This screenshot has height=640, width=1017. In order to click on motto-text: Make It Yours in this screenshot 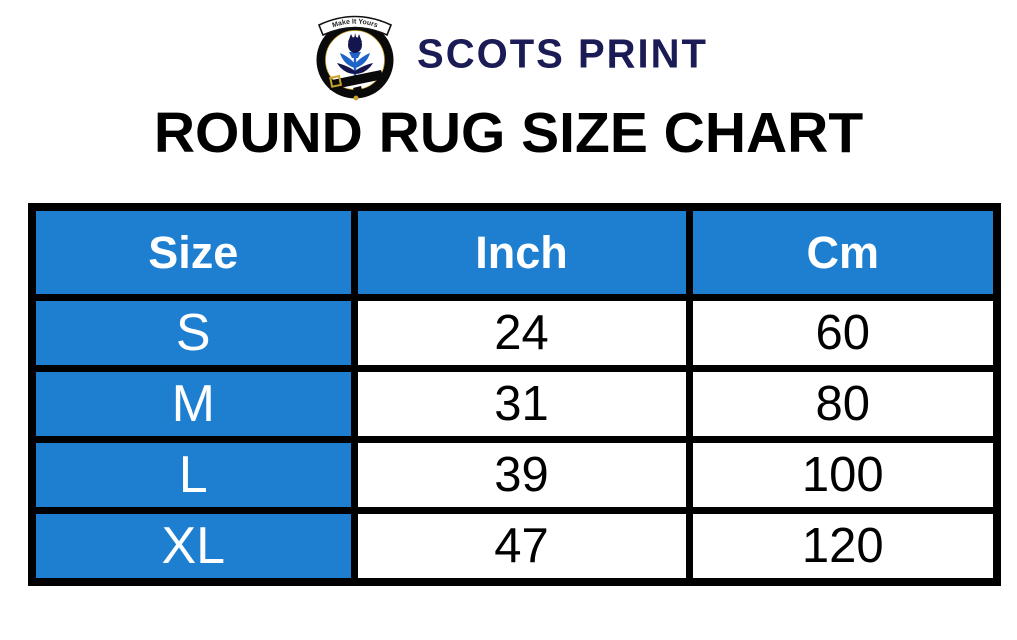, I will do `click(355, 23)`.